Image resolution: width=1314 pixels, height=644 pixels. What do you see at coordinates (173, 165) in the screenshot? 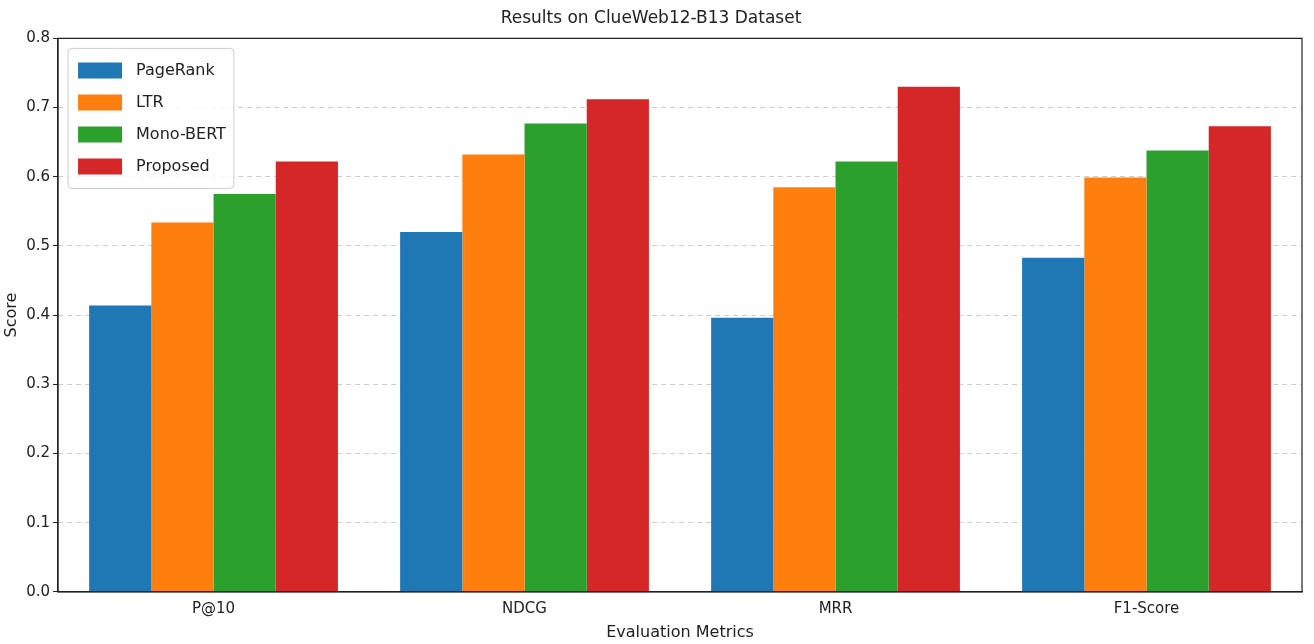
I see `legend-label: Proposed` at bounding box center [173, 165].